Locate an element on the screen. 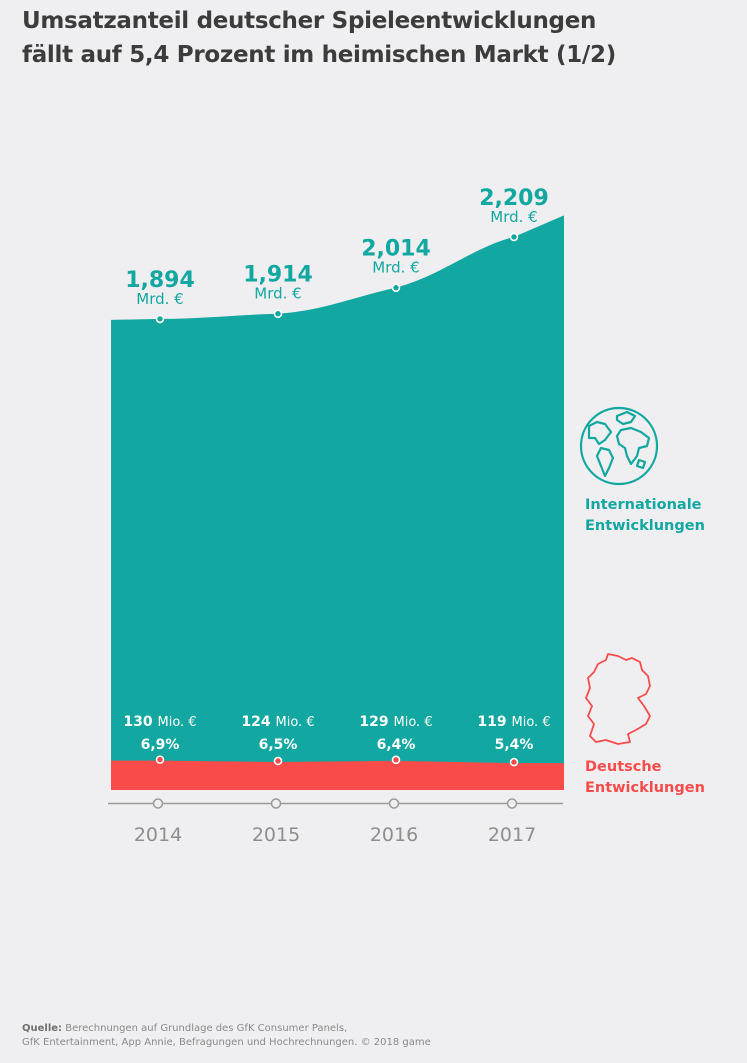  german-area is located at coordinates (337, 775).